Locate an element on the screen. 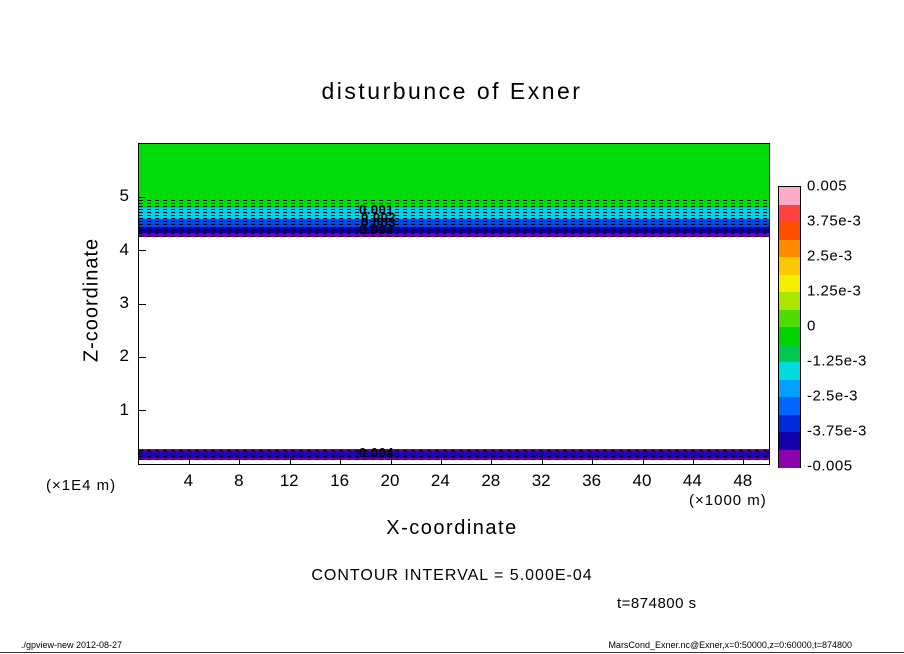 The height and width of the screenshot is (654, 904). chart-title: disturbunce of Exner is located at coordinates (452, 91).